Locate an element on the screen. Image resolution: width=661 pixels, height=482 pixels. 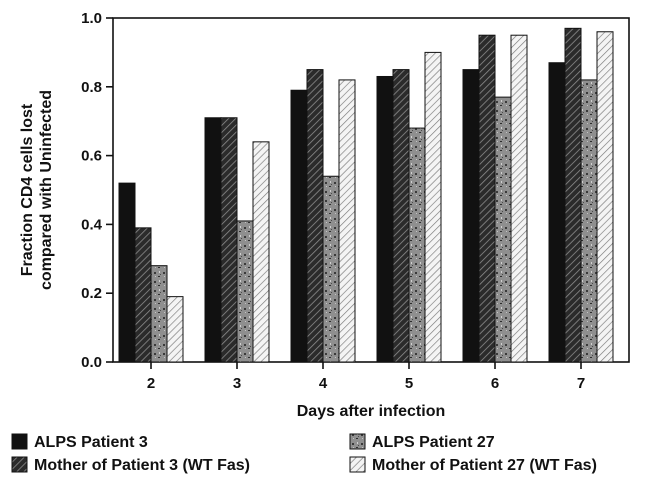
x-tick-label: 7 is located at coordinates (581, 383).